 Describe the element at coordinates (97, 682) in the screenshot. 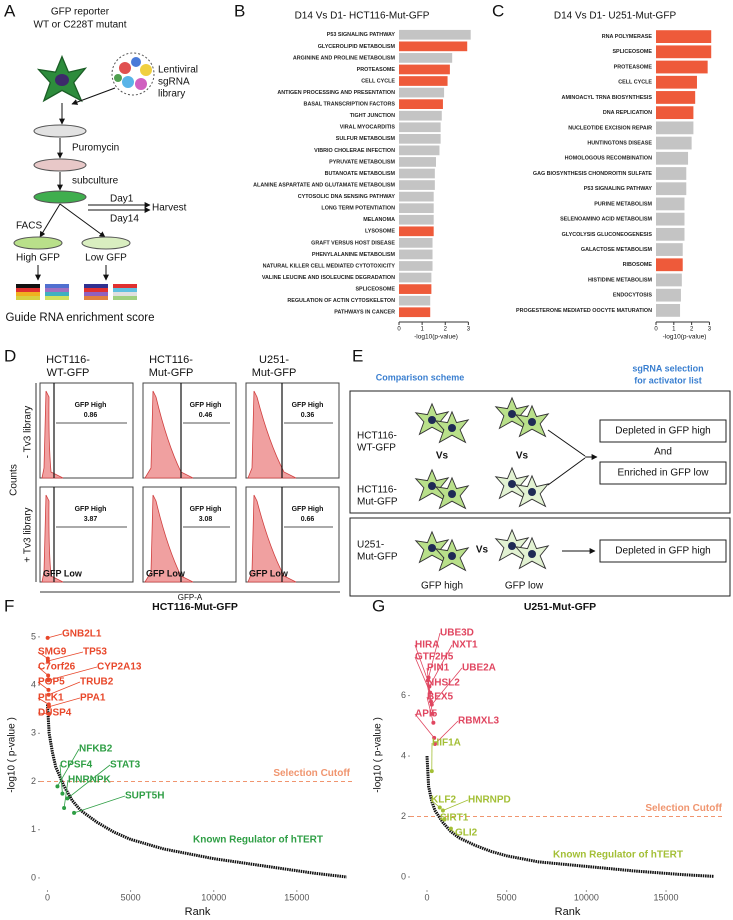

I see `gene-label: TRUB2` at that location.